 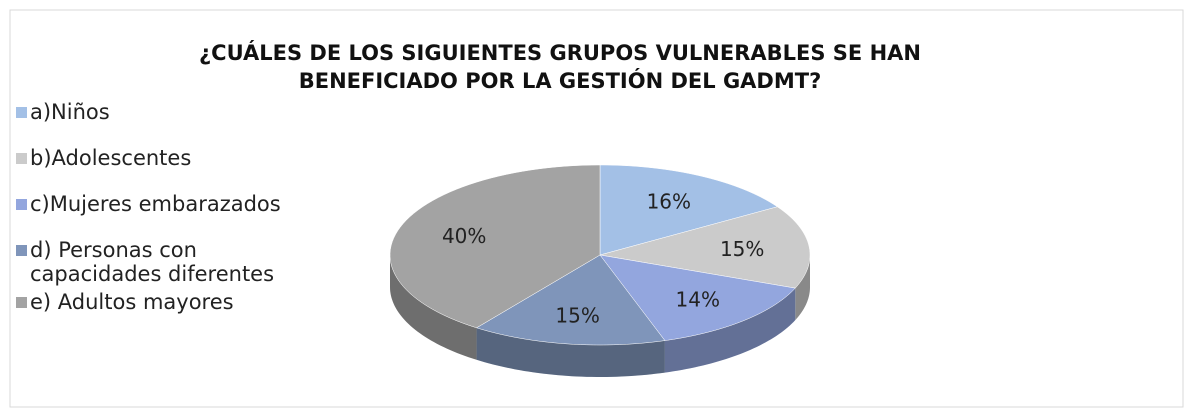 I want to click on legend-item: c)Mujeres embarazados, so click(x=206, y=204).